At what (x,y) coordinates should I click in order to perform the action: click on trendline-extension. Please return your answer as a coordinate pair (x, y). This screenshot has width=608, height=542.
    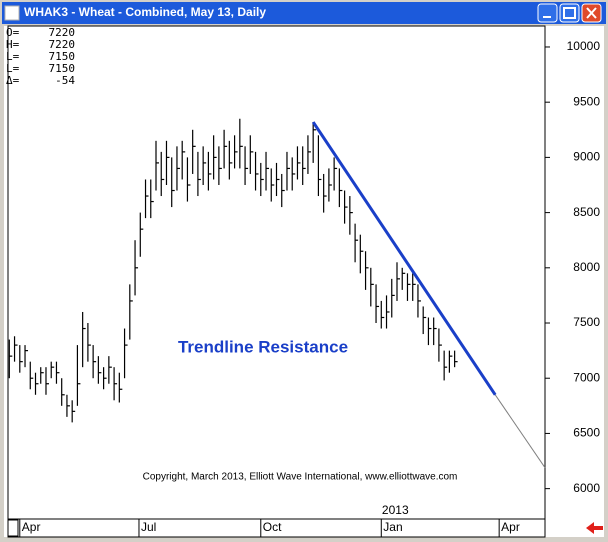
    Looking at the image, I should click on (520, 431).